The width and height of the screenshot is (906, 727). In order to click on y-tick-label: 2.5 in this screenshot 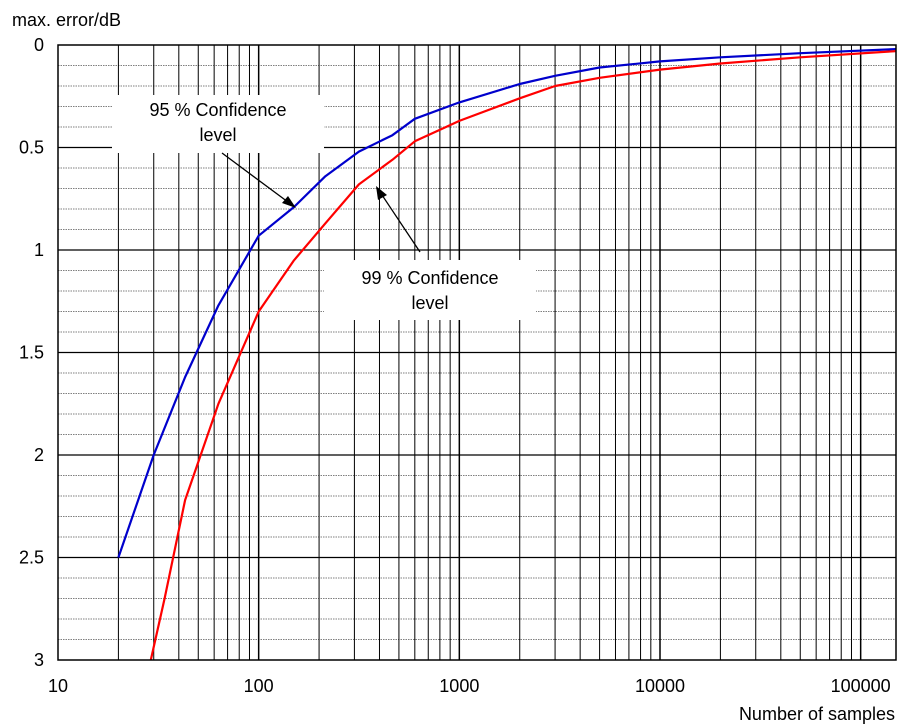, I will do `click(31, 558)`.